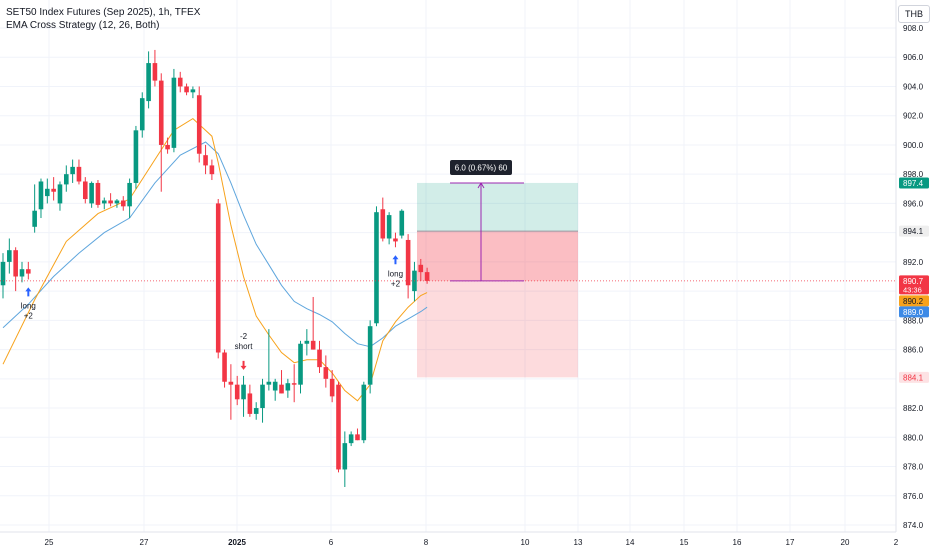 The width and height of the screenshot is (932, 550). Describe the element at coordinates (912, 289) in the screenshot. I see `countdown-label: 43:36` at that location.